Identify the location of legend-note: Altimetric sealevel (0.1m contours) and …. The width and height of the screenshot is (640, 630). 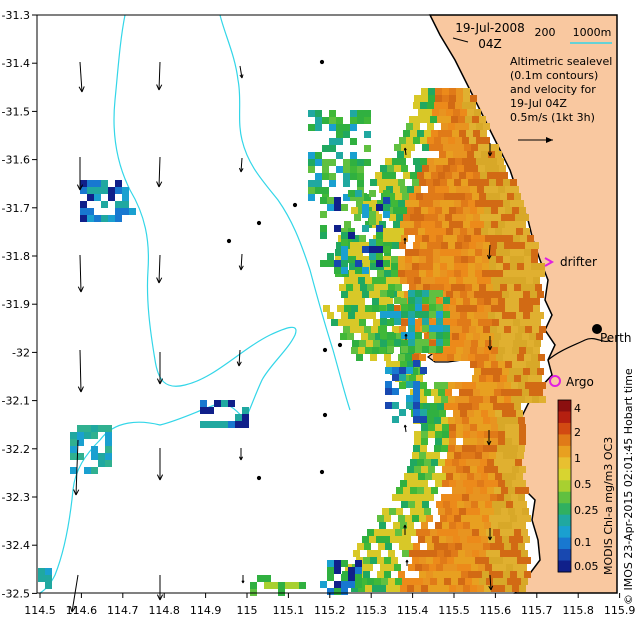
(561, 99).